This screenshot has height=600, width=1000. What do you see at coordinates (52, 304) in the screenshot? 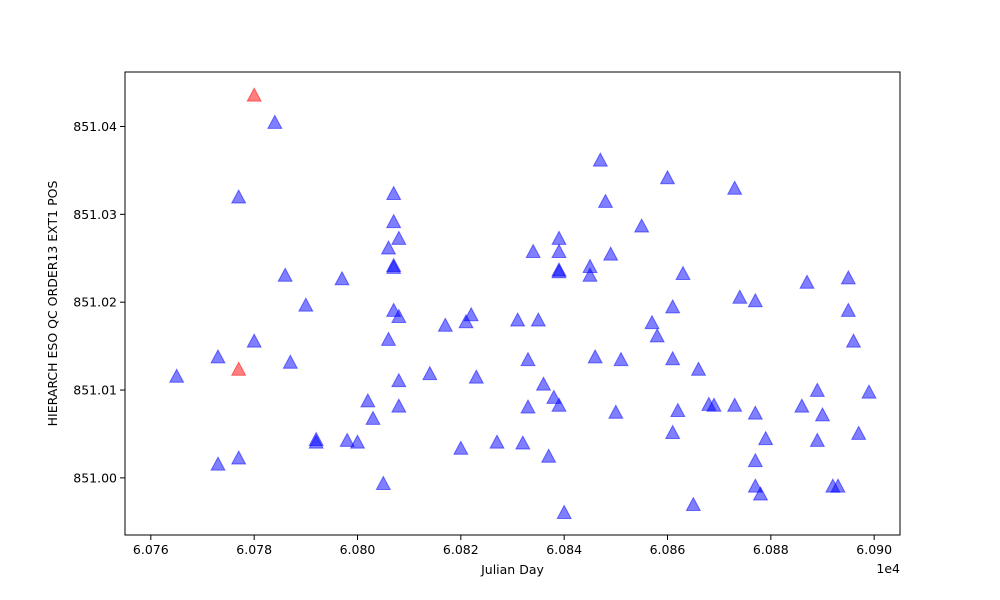
I see `y-axis-label: HIERARCH ESO QC ORDER13 EXT1 POS` at bounding box center [52, 304].